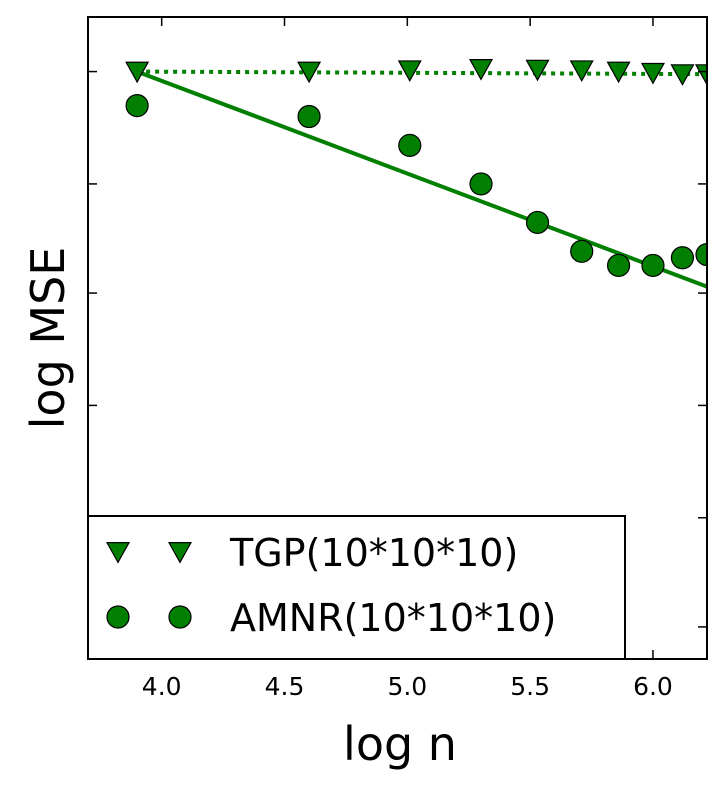 This screenshot has height=796, width=725. I want to click on x-axis-label: log n, so click(400, 744).